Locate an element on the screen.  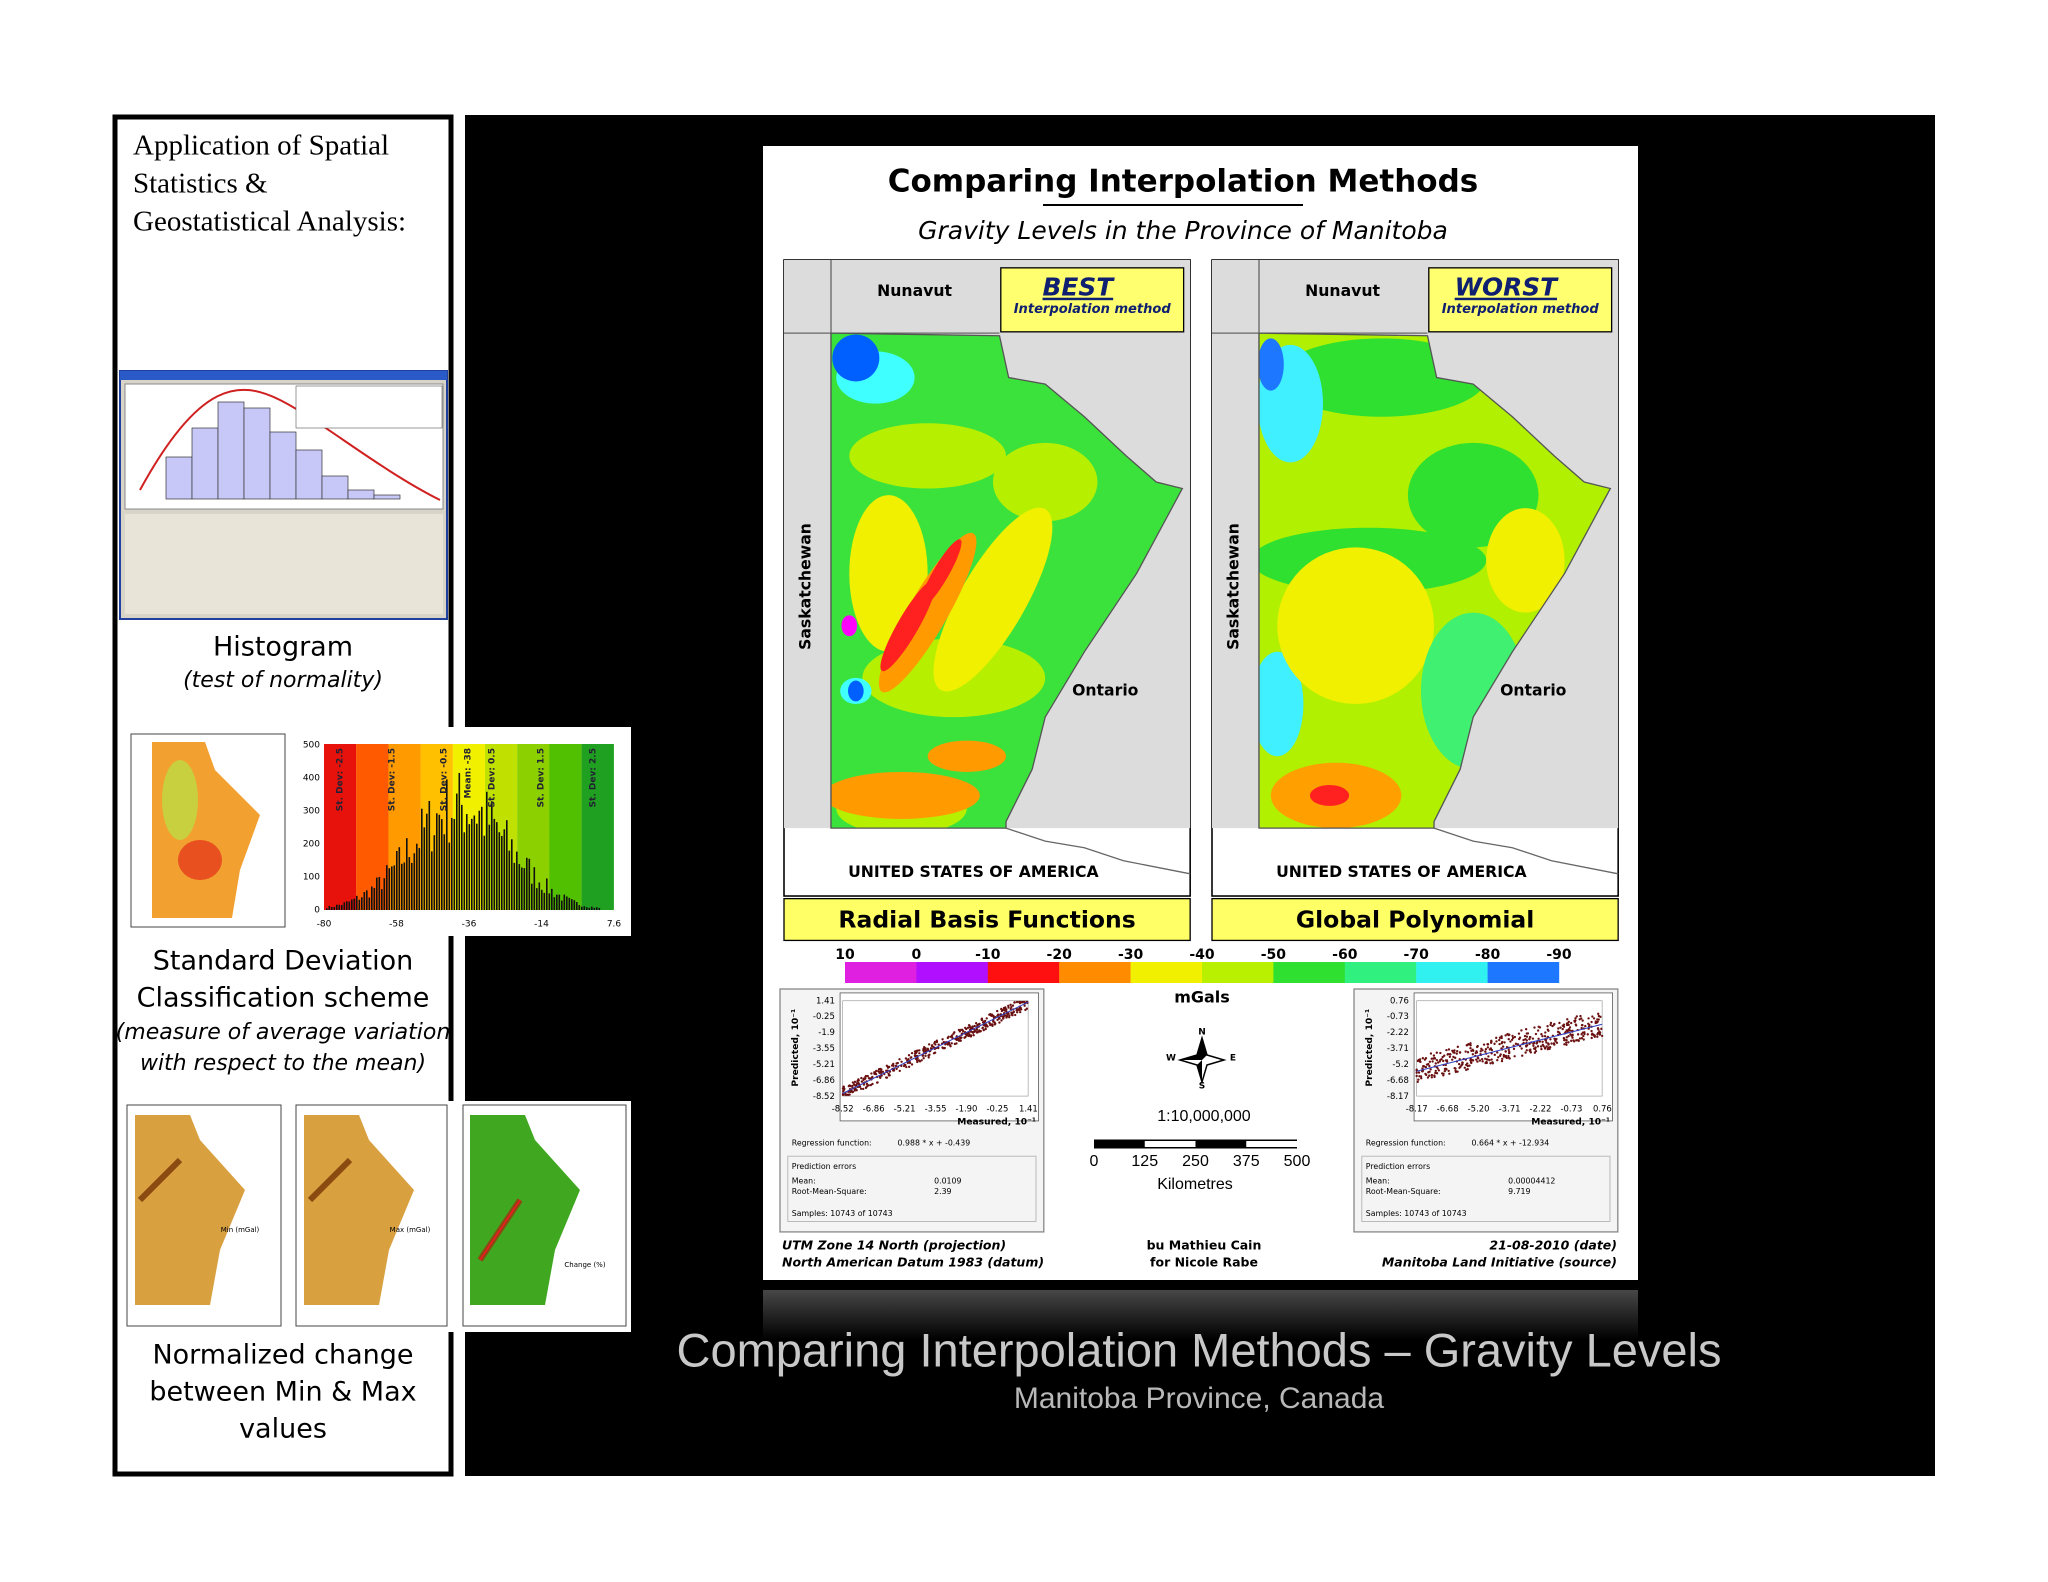
caption: between Min & Max is located at coordinates (282, 1392).